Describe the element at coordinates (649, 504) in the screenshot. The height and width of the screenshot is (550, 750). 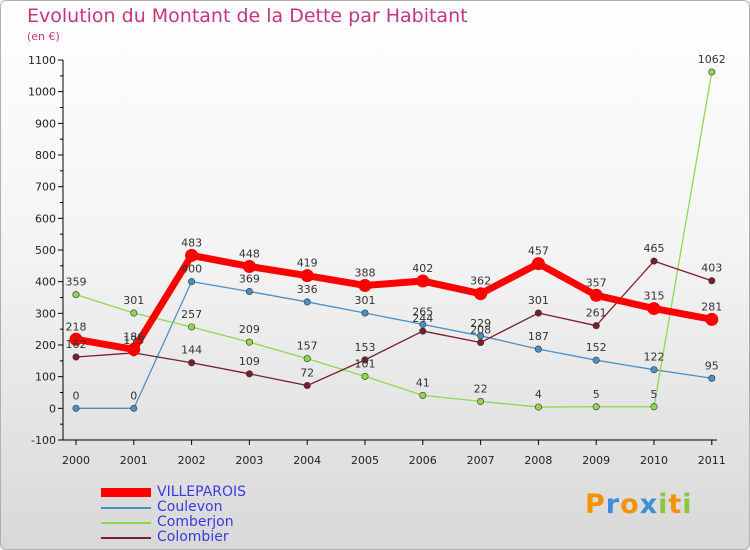
I see `logo-letter: x` at that location.